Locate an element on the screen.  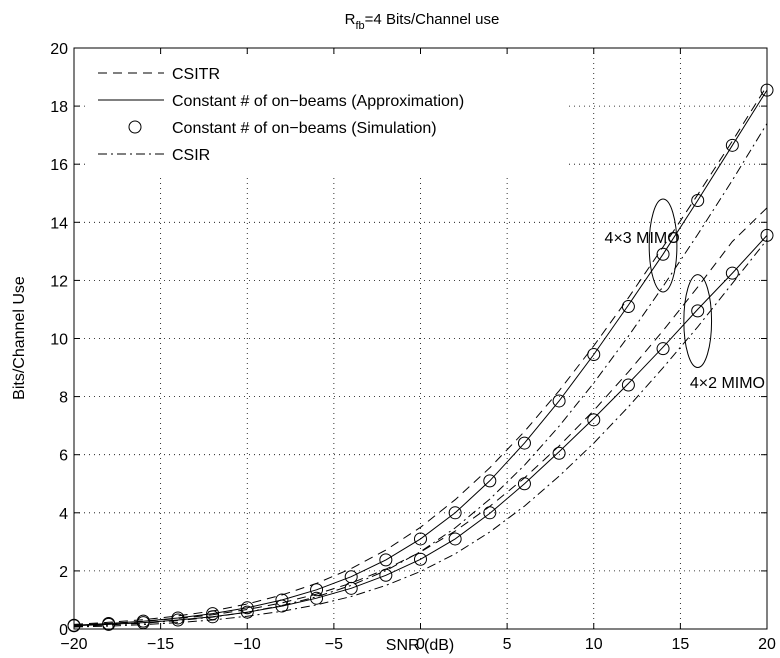
legend-label: Constant # of on−beams (Approximation) is located at coordinates (318, 101).